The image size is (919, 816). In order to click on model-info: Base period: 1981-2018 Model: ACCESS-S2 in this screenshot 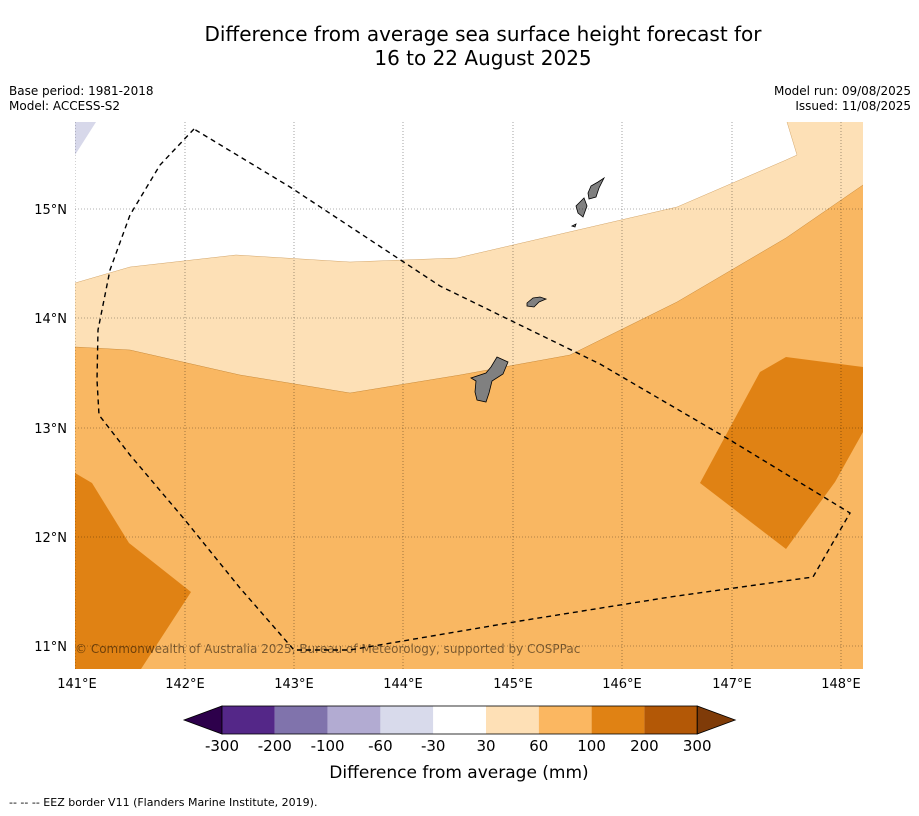, I will do `click(81, 99)`.